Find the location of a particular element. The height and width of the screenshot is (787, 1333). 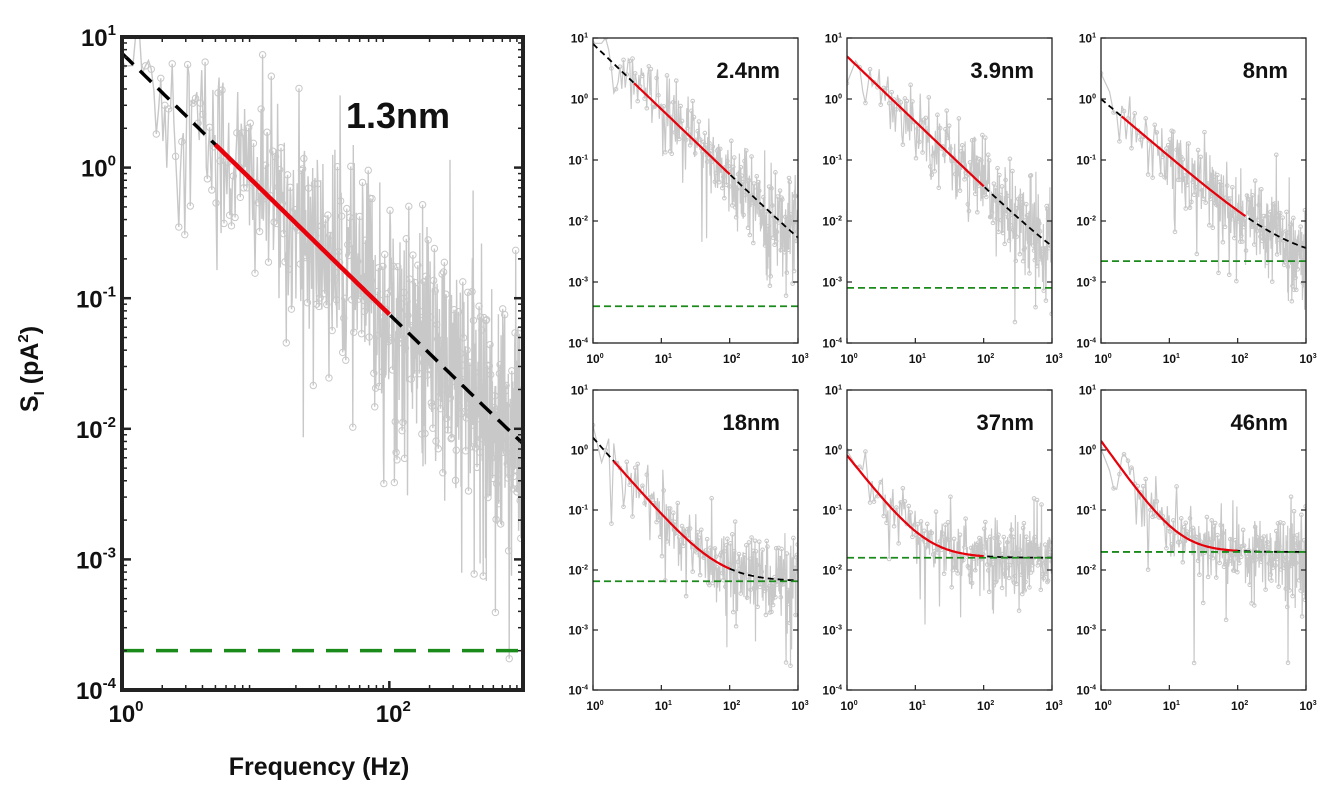

y-tick-label: 10⁰ is located at coordinates (1087, 100).